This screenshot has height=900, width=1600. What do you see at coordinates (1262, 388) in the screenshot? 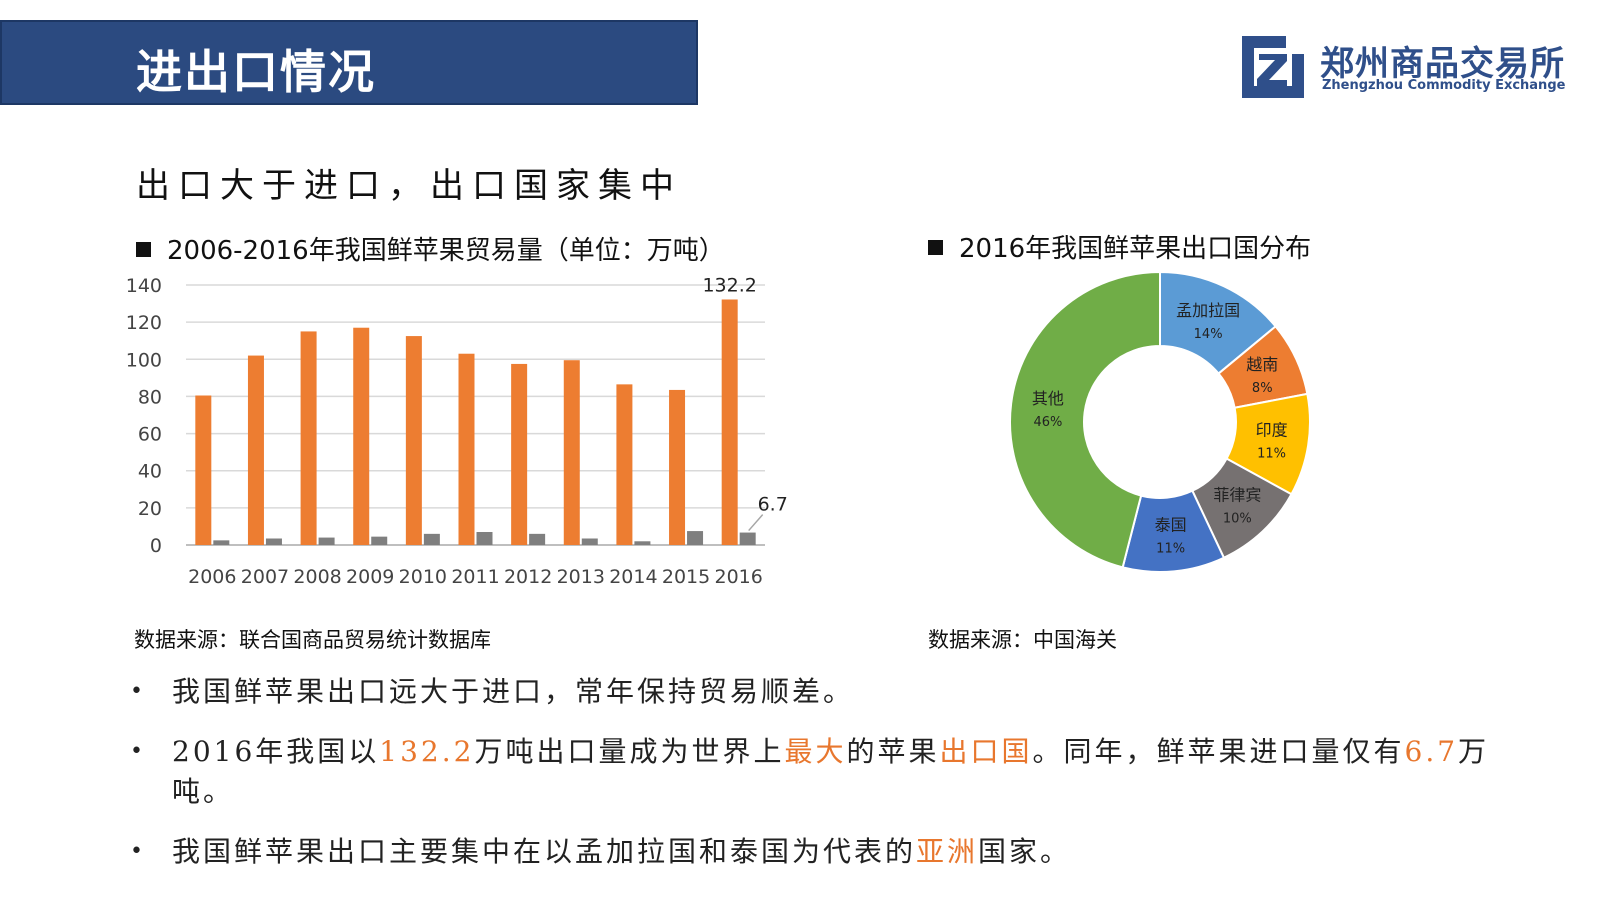
I see `slice-percent: 8%` at bounding box center [1262, 388].